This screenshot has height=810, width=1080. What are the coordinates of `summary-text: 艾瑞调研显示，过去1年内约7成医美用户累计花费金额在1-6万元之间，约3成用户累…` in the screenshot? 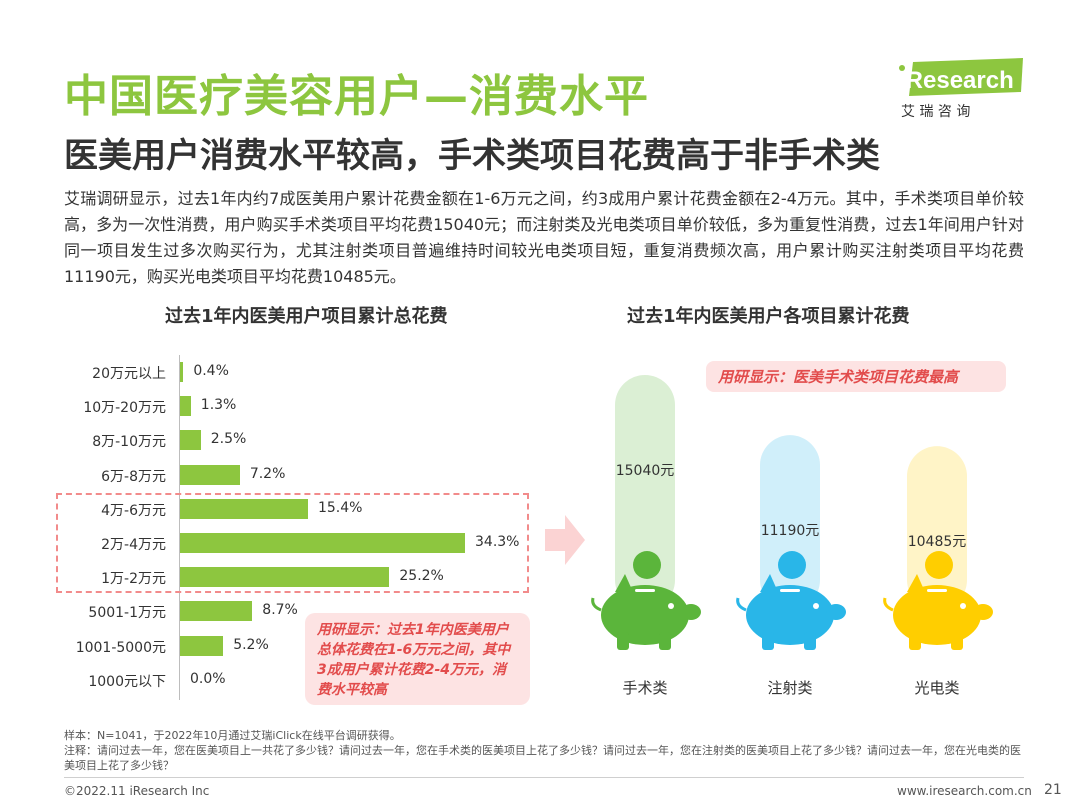 It's located at (544, 237).